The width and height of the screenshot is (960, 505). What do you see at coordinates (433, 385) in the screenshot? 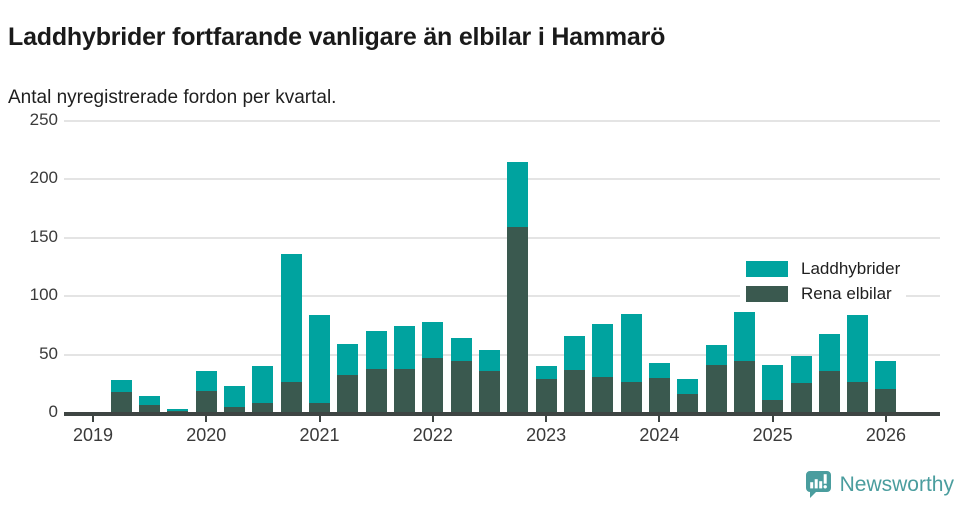
I see `bar-rena-elbilar-2022q1` at bounding box center [433, 385].